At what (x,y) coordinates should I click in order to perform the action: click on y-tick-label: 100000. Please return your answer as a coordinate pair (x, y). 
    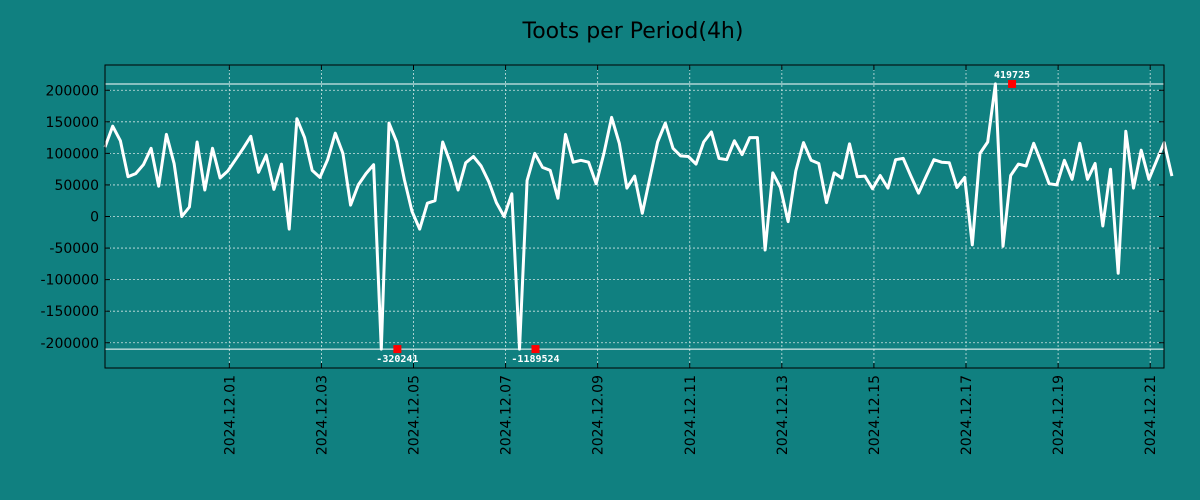
    Looking at the image, I should click on (72, 154).